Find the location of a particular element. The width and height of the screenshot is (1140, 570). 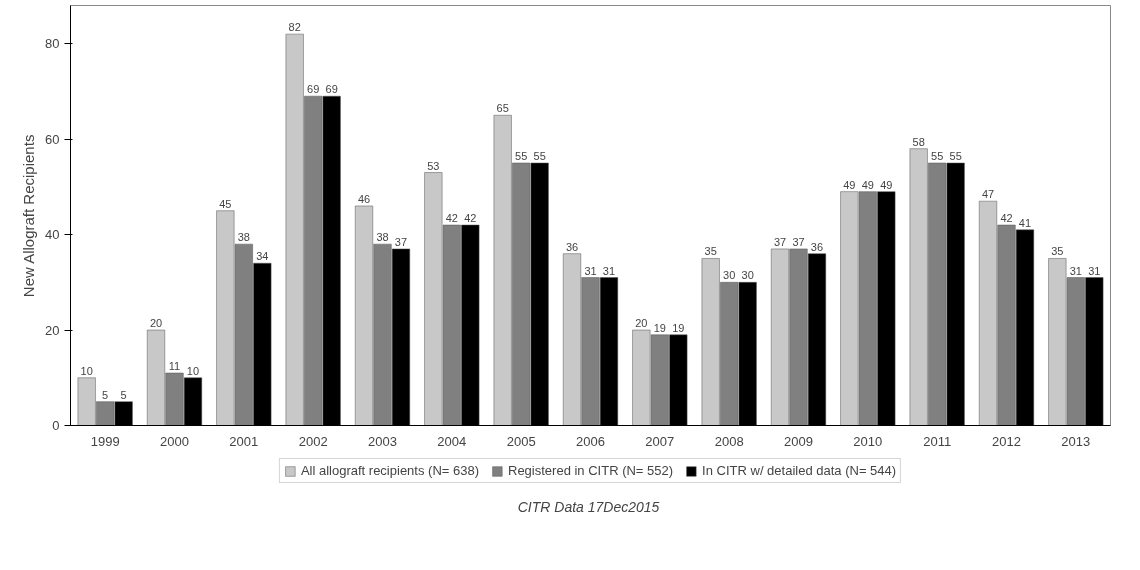

data-label: 53 is located at coordinates (433, 165).